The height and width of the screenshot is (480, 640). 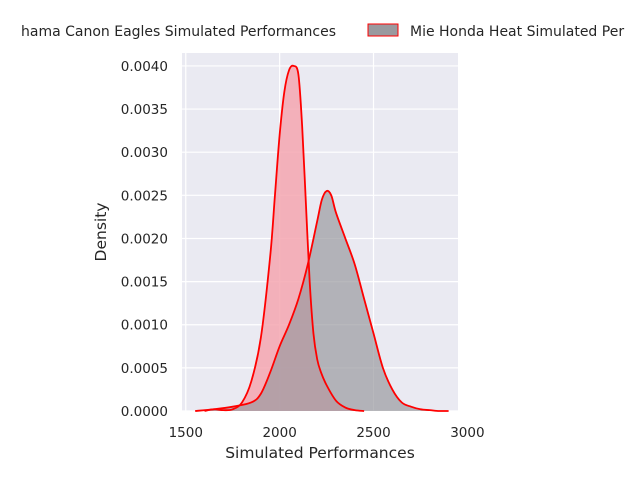 What do you see at coordinates (373, 433) in the screenshot?
I see `x-tick-label: 2500` at bounding box center [373, 433].